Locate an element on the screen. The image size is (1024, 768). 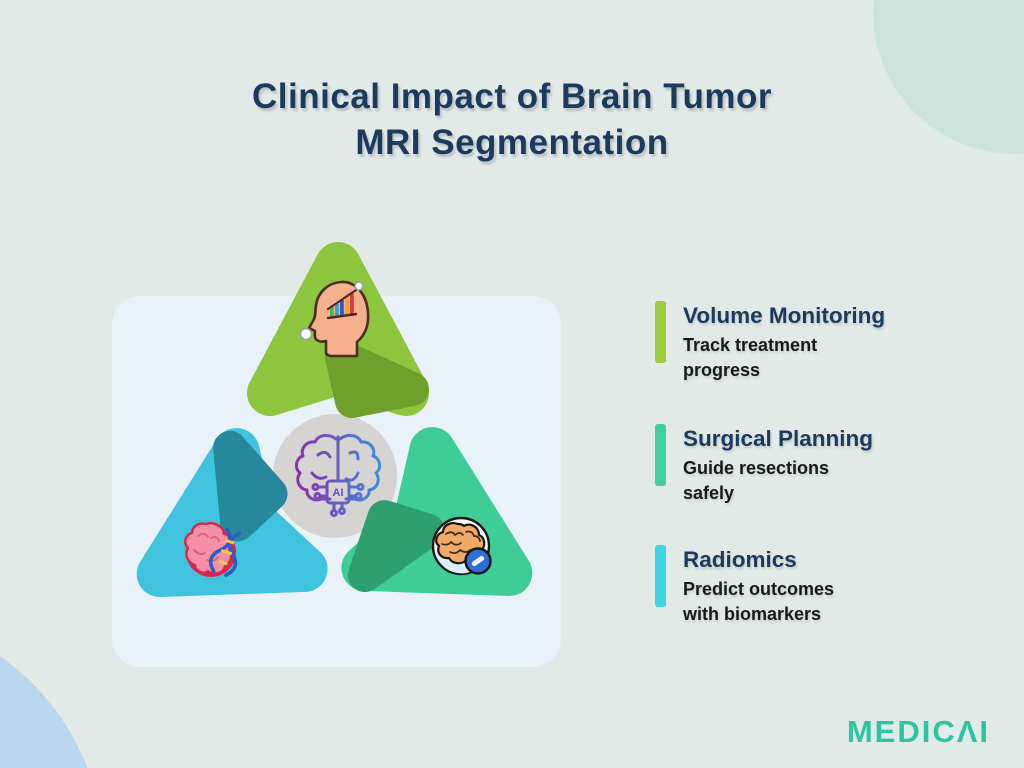
benefit-description: Guide resections safely is located at coordinates (756, 480).